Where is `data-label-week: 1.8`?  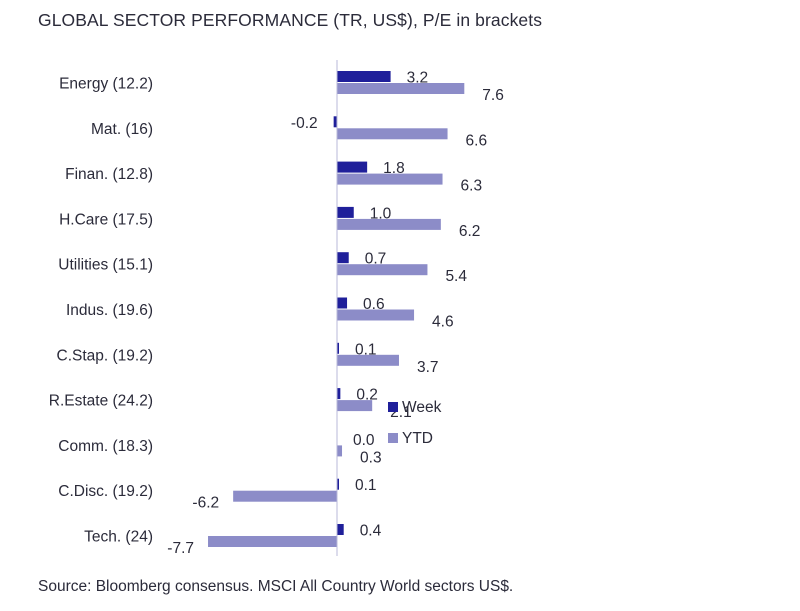
data-label-week: 1.8 is located at coordinates (394, 168).